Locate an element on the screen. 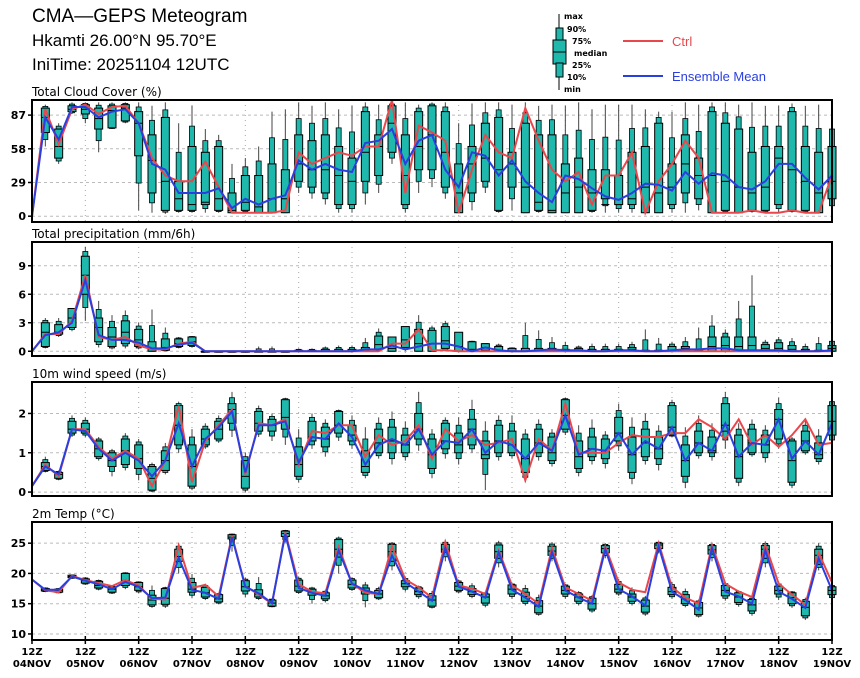 This screenshot has width=860, height=678. y-tick-label: 58 is located at coordinates (18, 149).